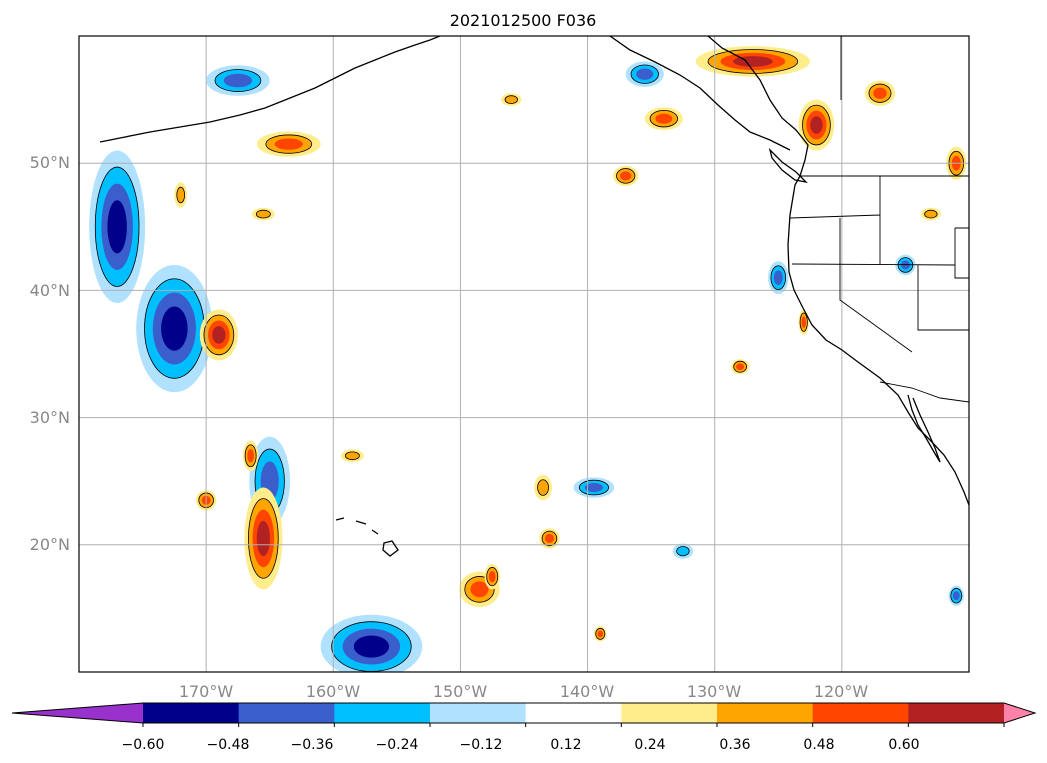 This screenshot has width=1047, height=763. I want to click on colorbar-swatches, so click(523, 713).